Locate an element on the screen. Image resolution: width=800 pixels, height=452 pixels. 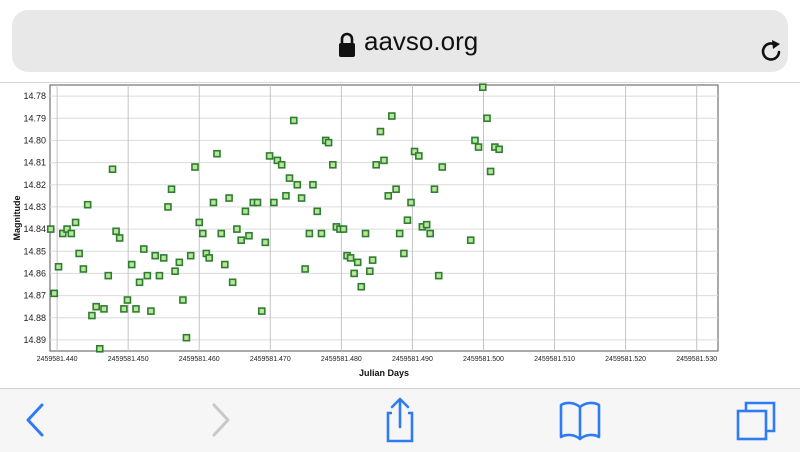
x-axis-label: Julian Days is located at coordinates (384, 373).